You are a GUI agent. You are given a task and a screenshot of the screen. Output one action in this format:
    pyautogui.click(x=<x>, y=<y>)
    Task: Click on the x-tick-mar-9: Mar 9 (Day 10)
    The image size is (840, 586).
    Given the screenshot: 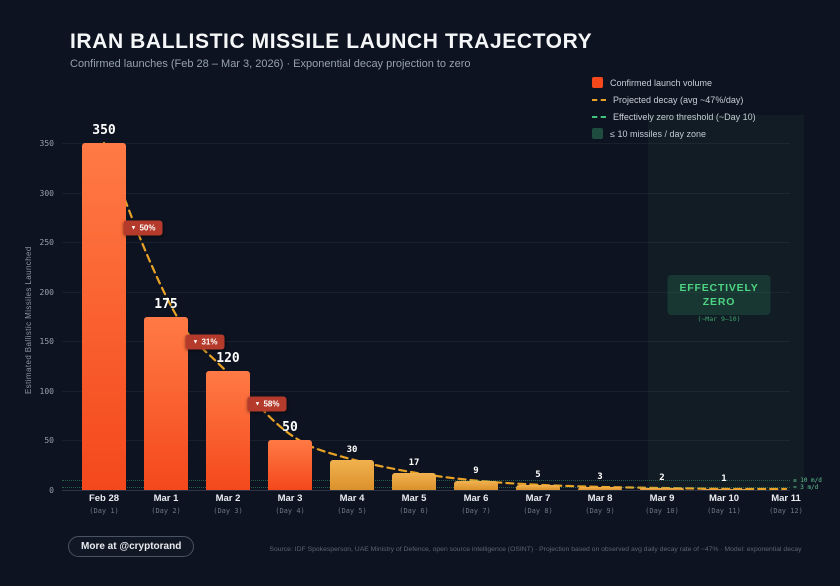 What is the action you would take?
    pyautogui.click(x=662, y=504)
    